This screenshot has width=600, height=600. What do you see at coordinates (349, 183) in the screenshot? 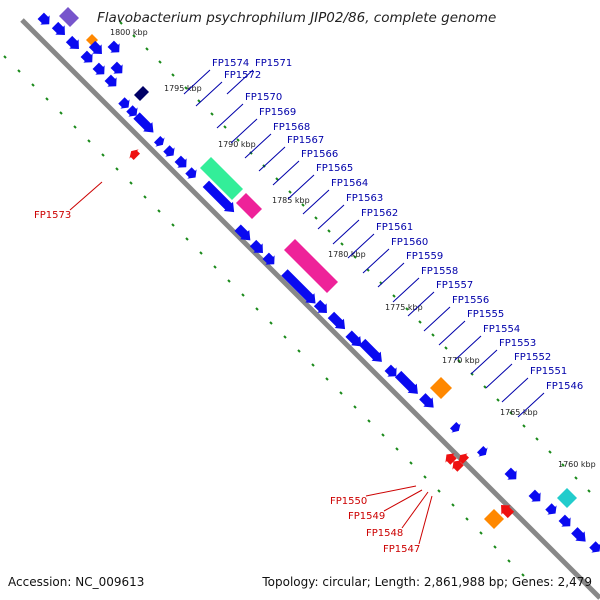
I see `forward-gene-label: FP1564` at bounding box center [349, 183].